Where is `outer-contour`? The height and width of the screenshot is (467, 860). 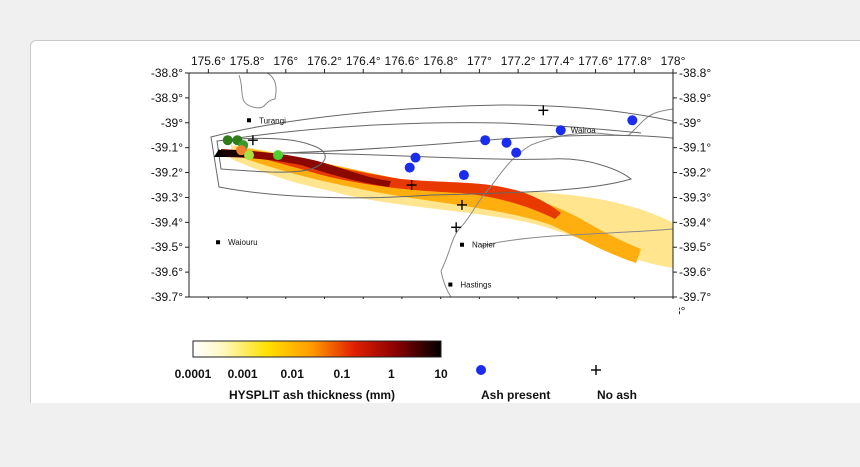
outer-contour is located at coordinates (441, 151).